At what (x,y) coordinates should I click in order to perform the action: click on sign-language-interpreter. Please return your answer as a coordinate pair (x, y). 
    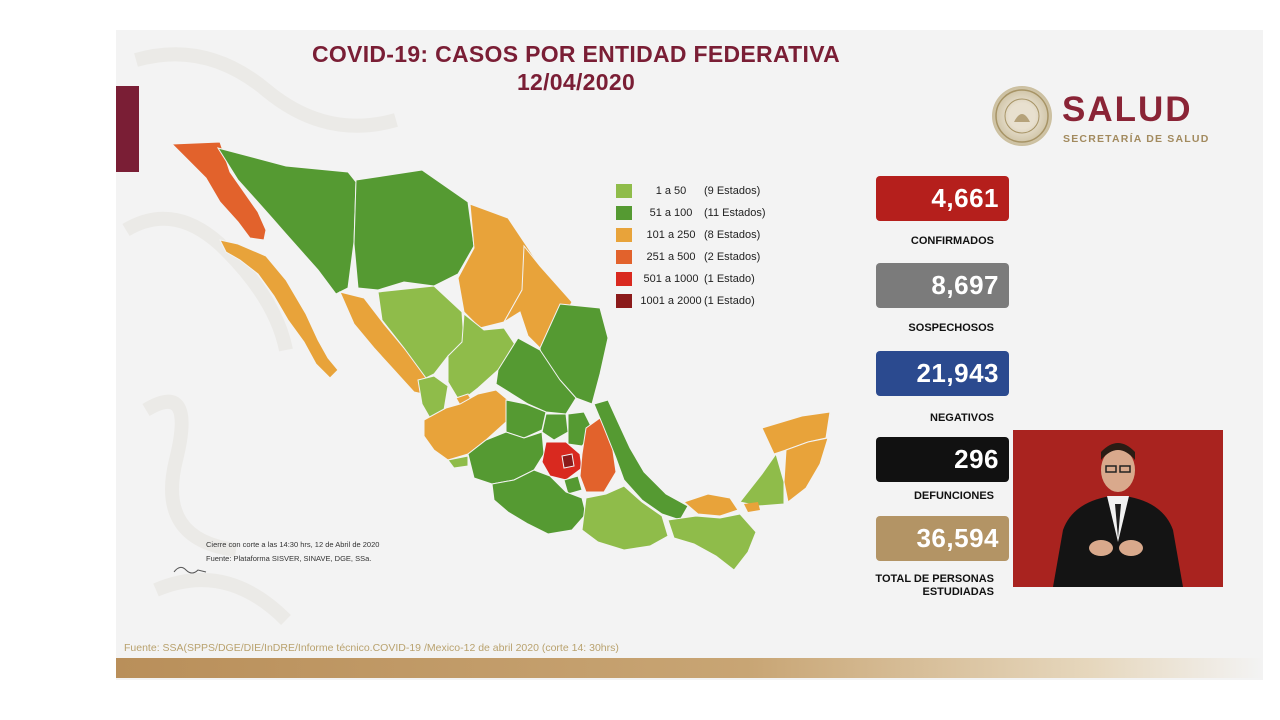
    Looking at the image, I should click on (1118, 508).